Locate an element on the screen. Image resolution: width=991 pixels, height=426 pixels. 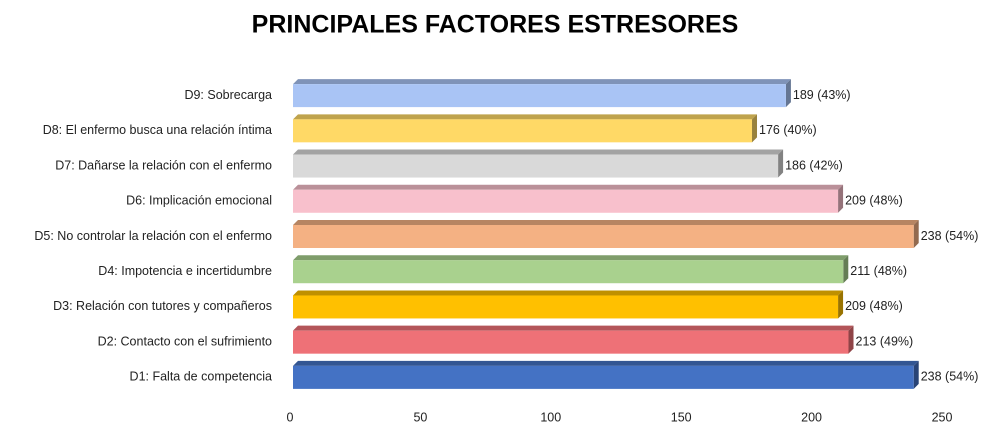
value-label: 186 (42%) is located at coordinates (814, 165).